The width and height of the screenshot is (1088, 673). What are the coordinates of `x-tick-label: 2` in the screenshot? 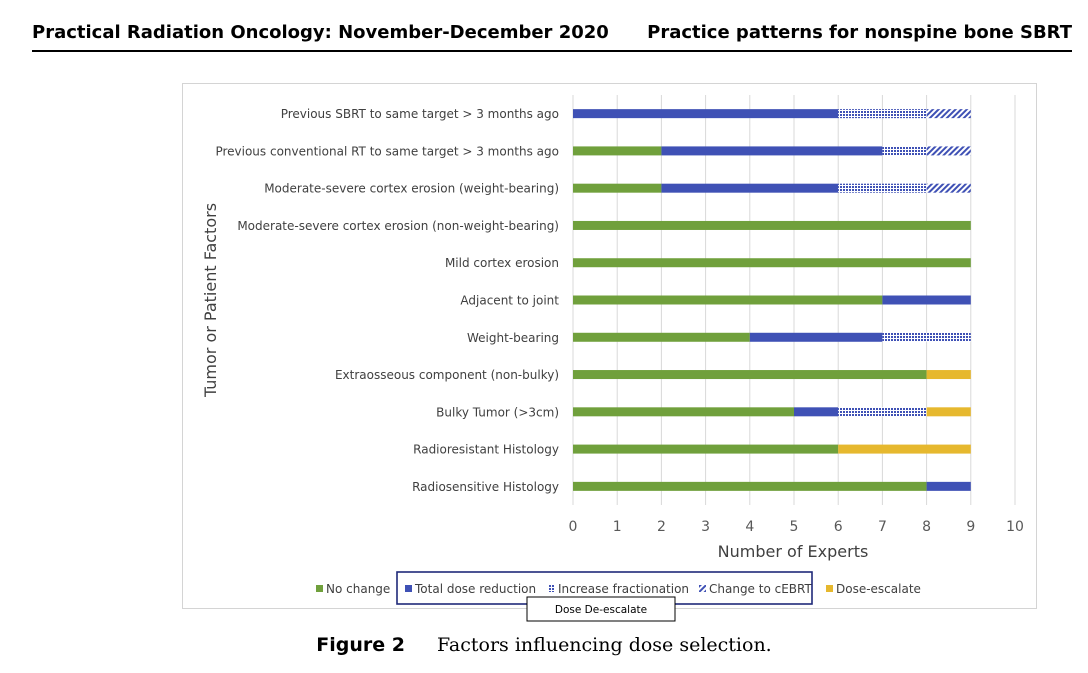 It's located at (661, 527).